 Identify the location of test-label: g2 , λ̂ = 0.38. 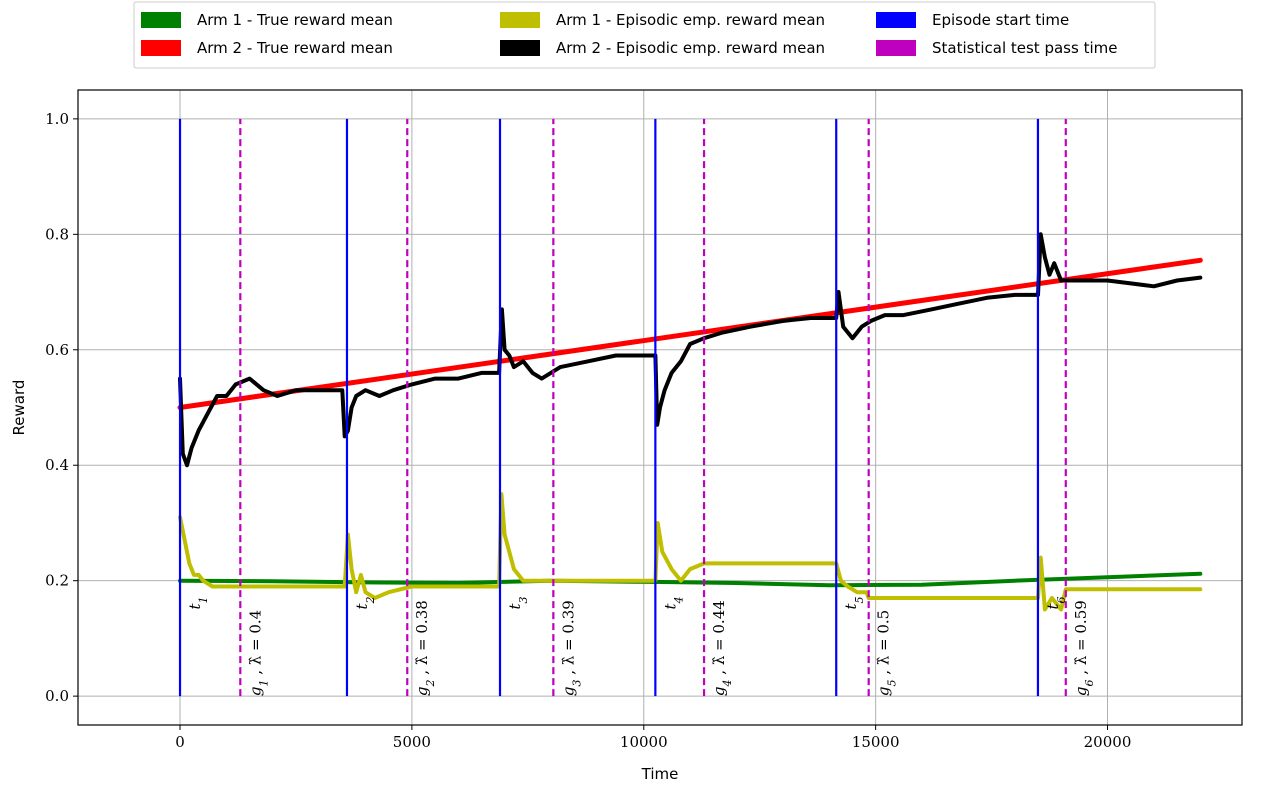
(425, 648).